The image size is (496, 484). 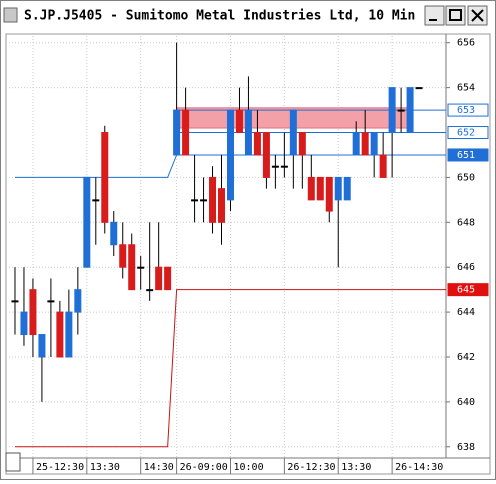 I want to click on y-tick-label: 646, so click(x=466, y=267).